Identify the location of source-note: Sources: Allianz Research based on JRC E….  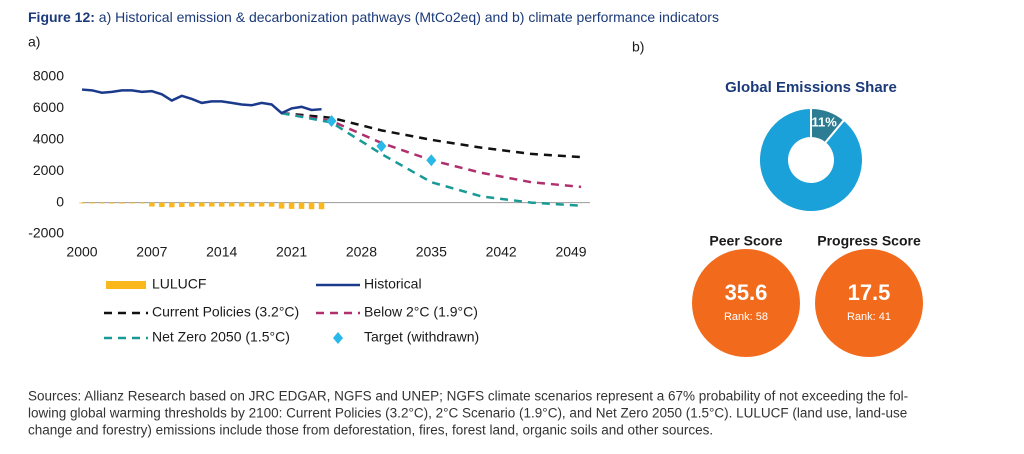
(468, 396).